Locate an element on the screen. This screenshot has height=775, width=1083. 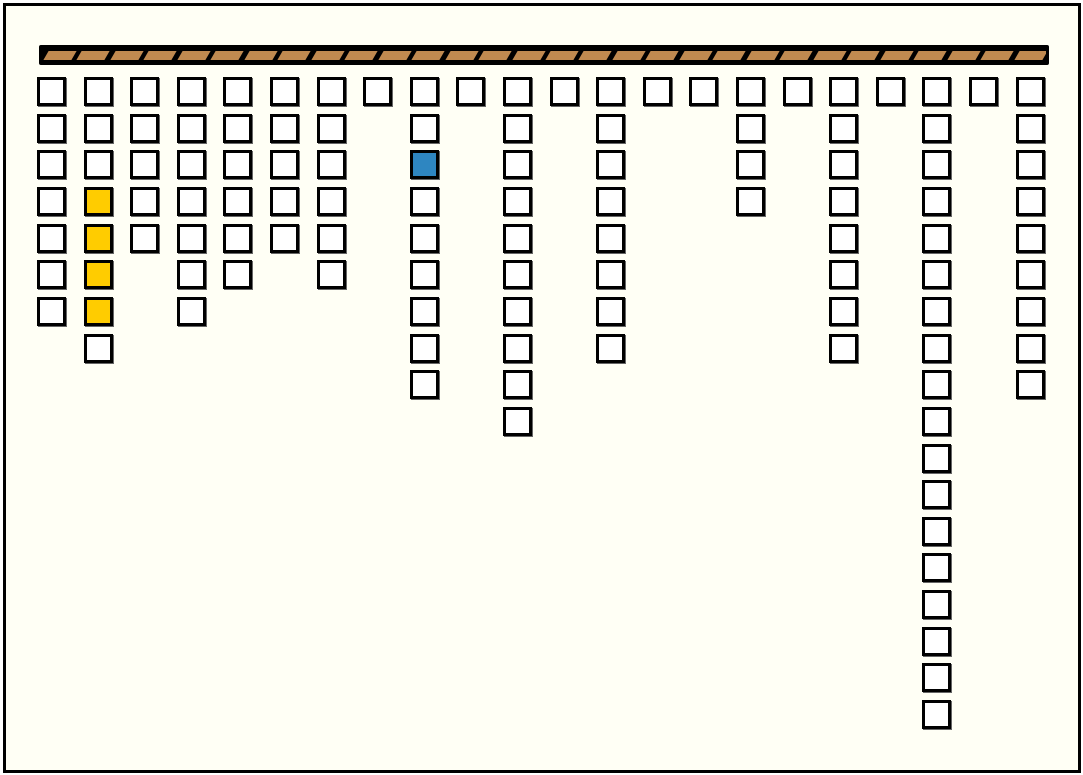
highlighted-cell-blue is located at coordinates (424, 165).